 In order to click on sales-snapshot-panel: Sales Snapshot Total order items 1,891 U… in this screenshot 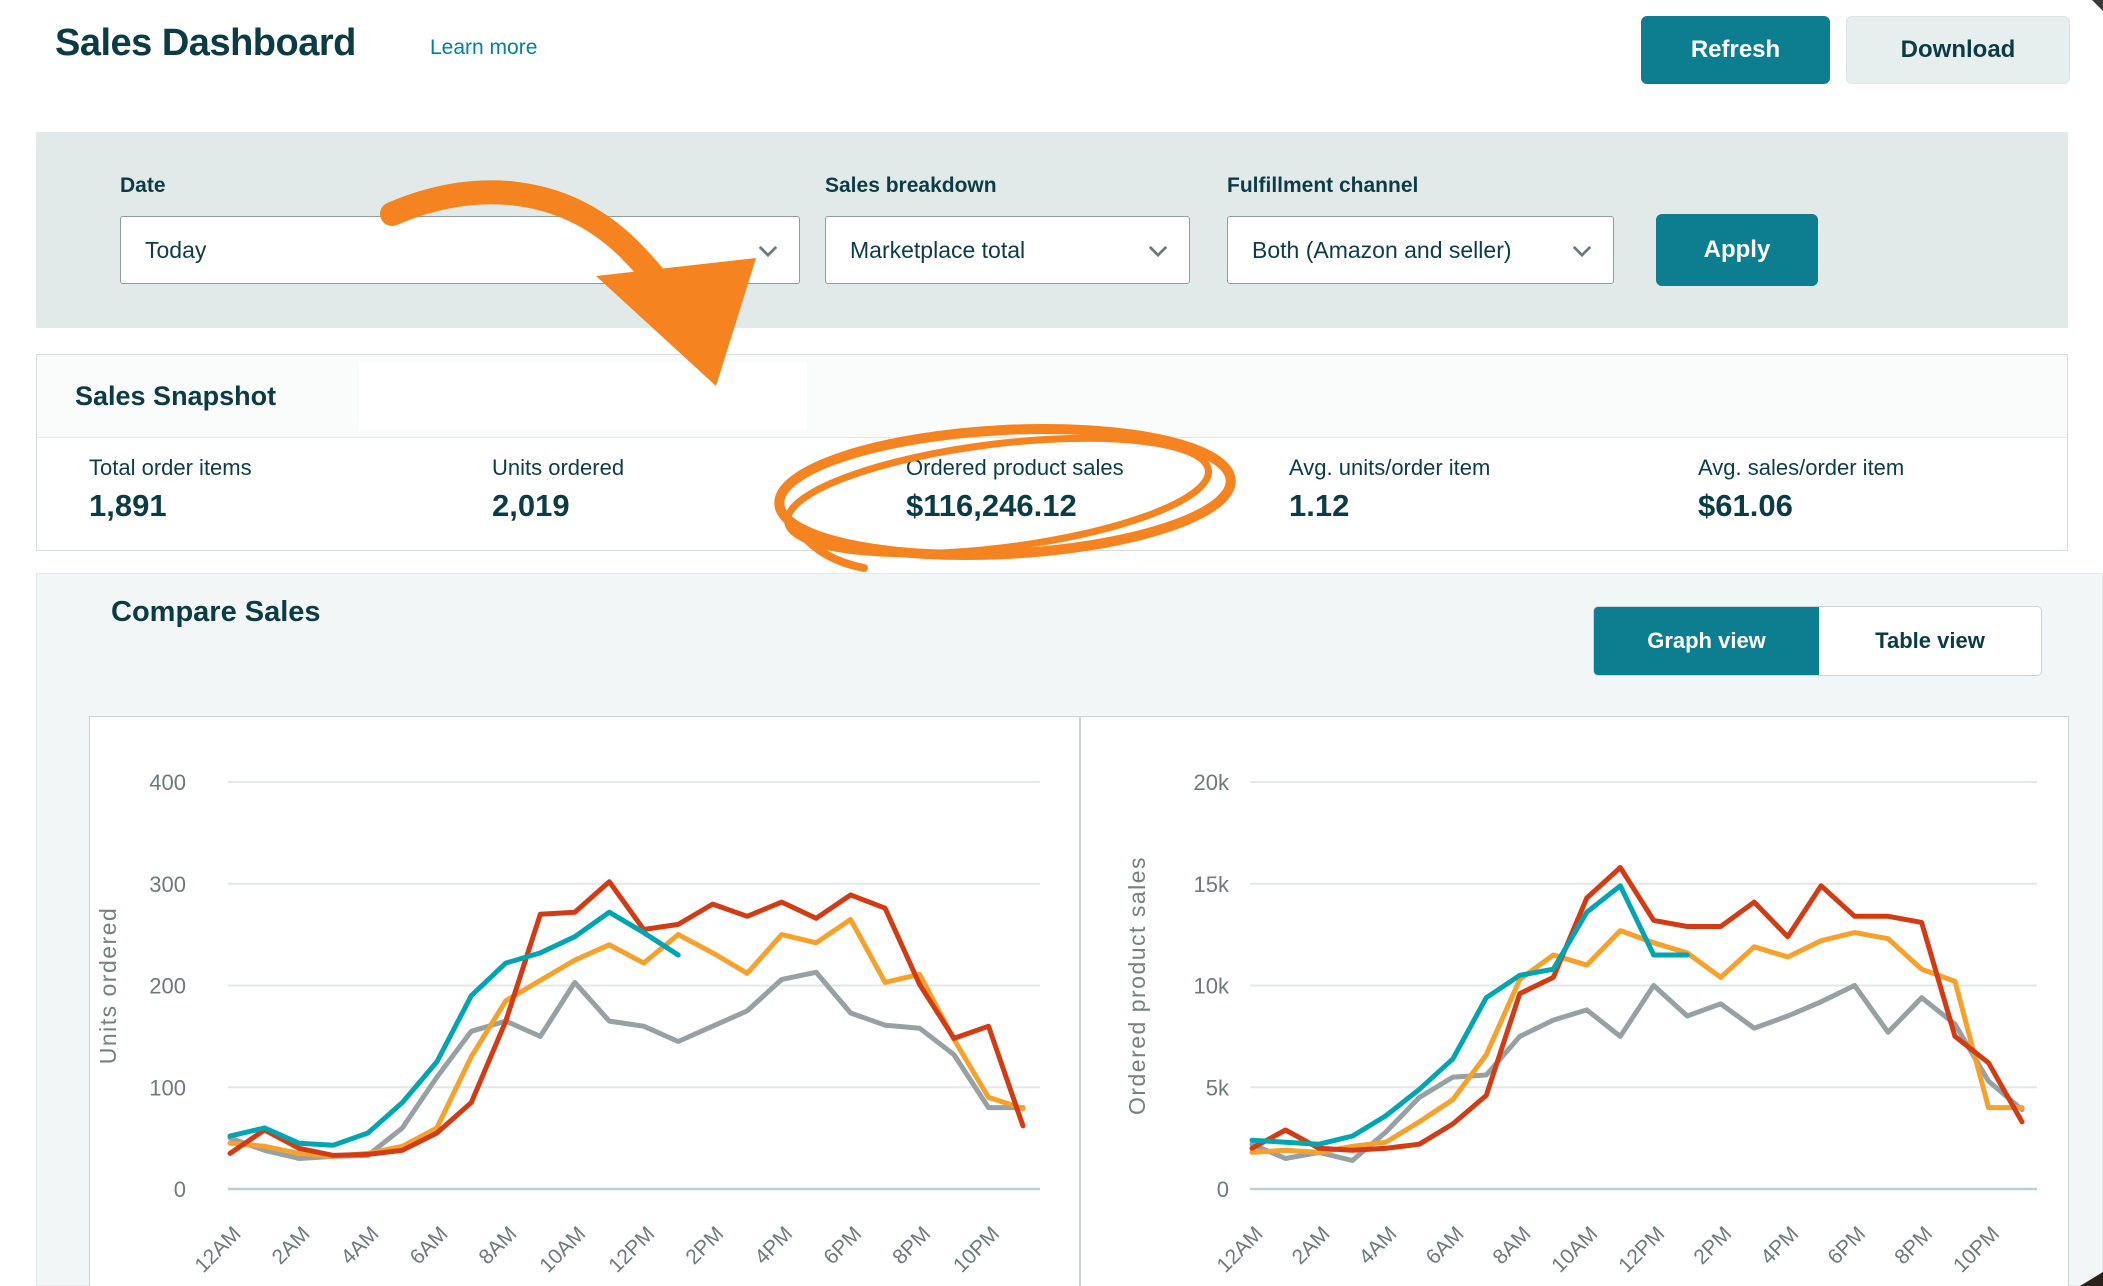, I will do `click(1052, 452)`.